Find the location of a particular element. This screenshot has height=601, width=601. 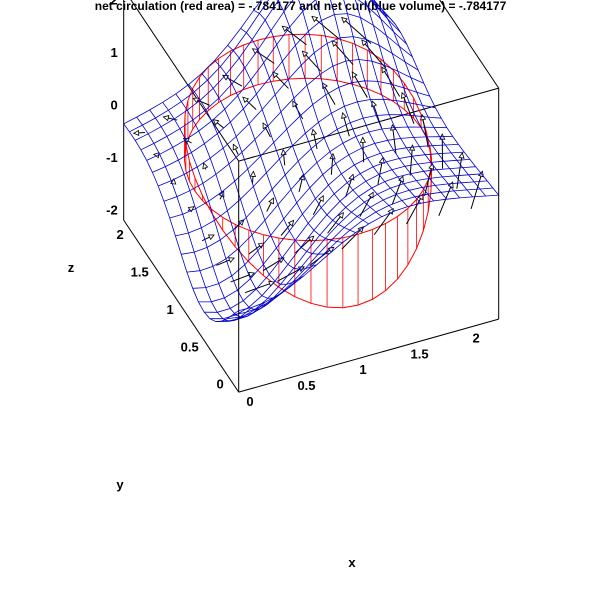

z-tick-label: 0 is located at coordinates (113, 105).